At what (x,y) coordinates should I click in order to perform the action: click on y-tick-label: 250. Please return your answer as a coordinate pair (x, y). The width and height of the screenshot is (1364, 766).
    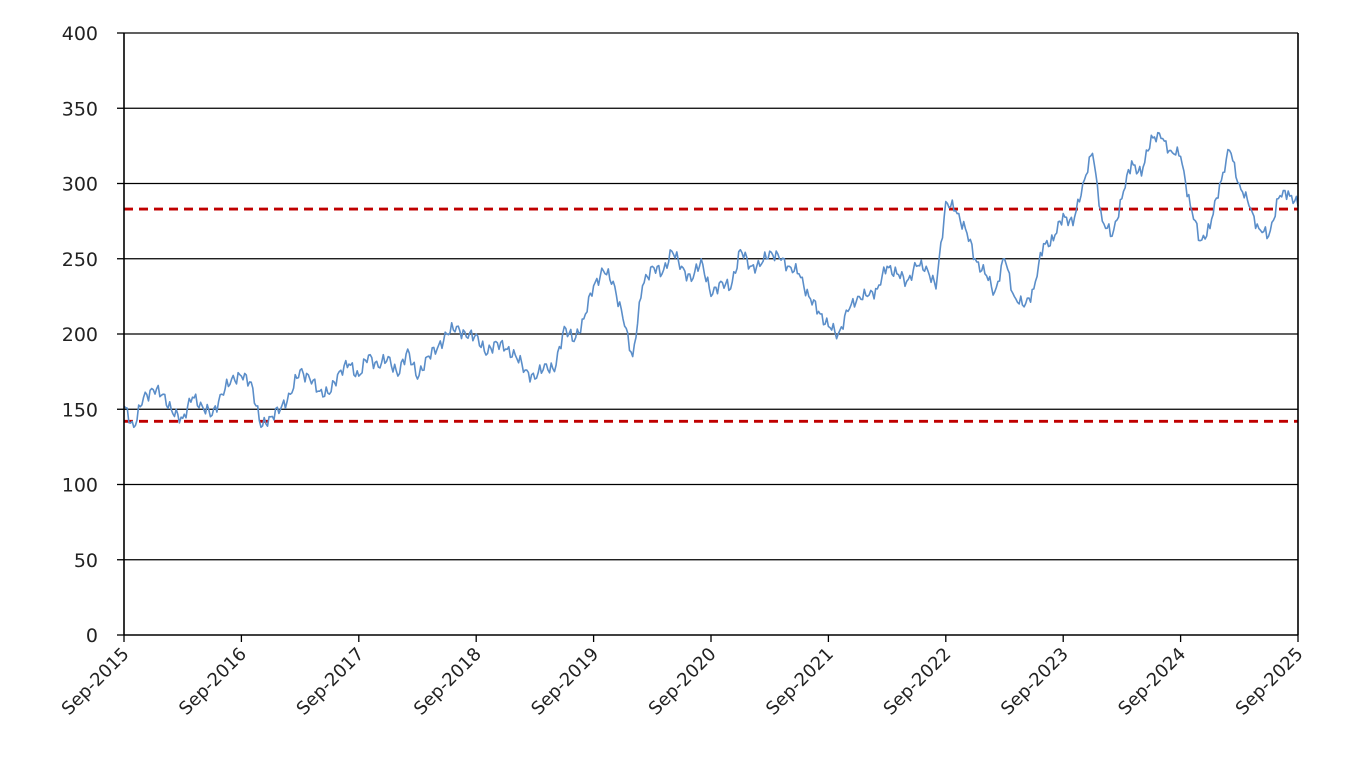
    Looking at the image, I should click on (80, 260).